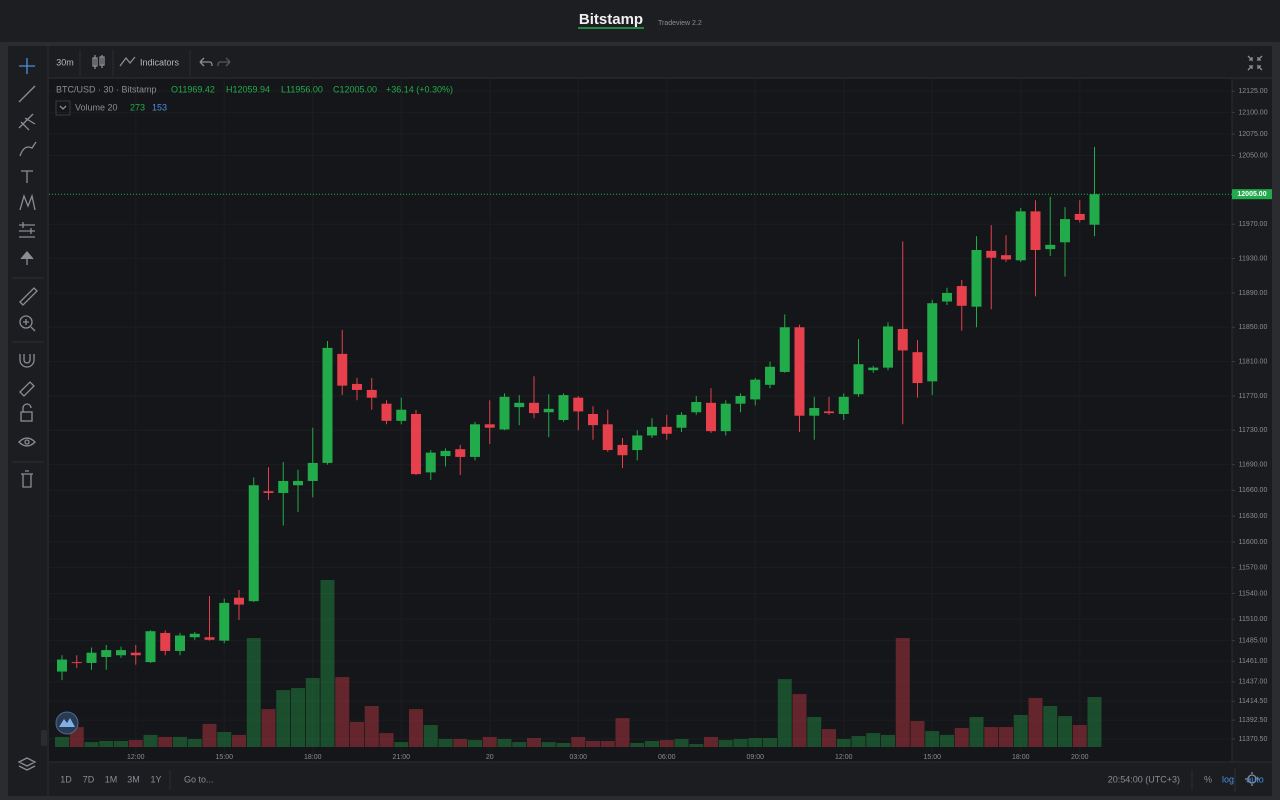 The width and height of the screenshot is (1280, 800). Describe the element at coordinates (1228, 779) in the screenshot. I see `log-toggle: log` at that location.